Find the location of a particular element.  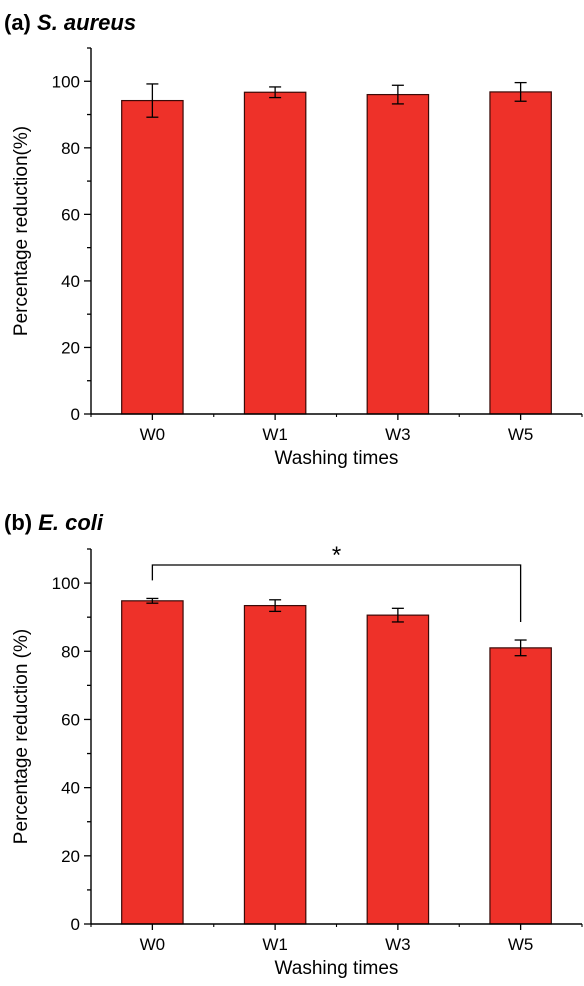

a-ytick-label-60: 60 is located at coordinates (70, 214).